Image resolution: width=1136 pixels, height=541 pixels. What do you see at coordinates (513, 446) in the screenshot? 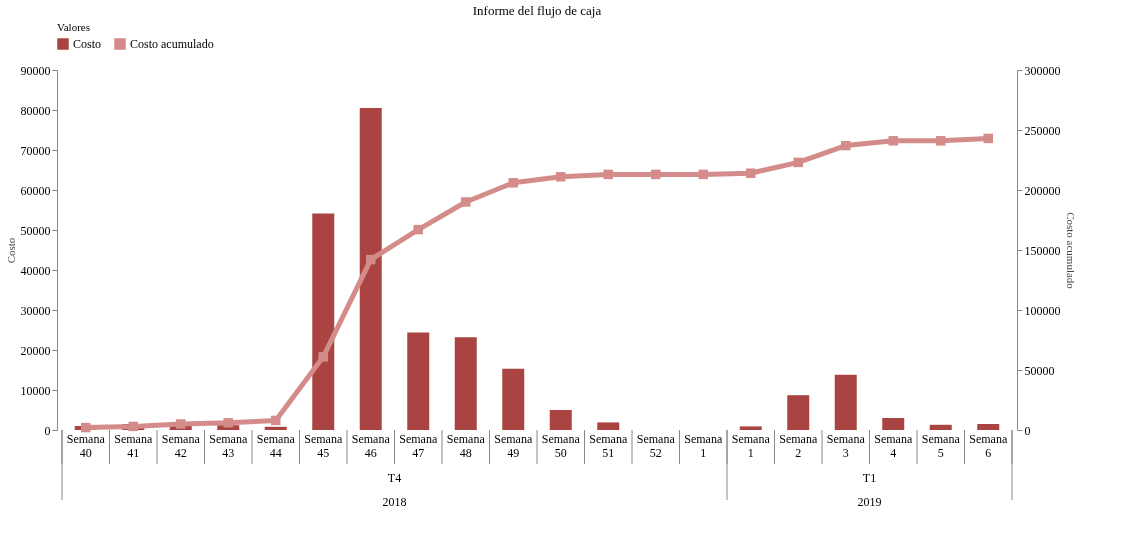
I see `x-tick-label: Semana 49` at bounding box center [513, 446].